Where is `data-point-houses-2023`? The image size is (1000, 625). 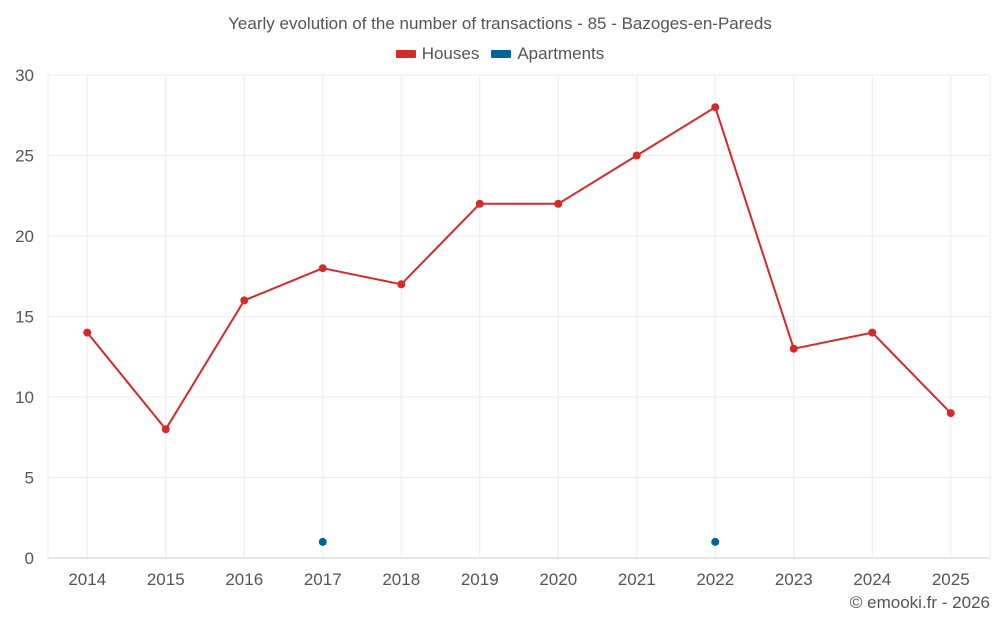
data-point-houses-2023 is located at coordinates (793, 348).